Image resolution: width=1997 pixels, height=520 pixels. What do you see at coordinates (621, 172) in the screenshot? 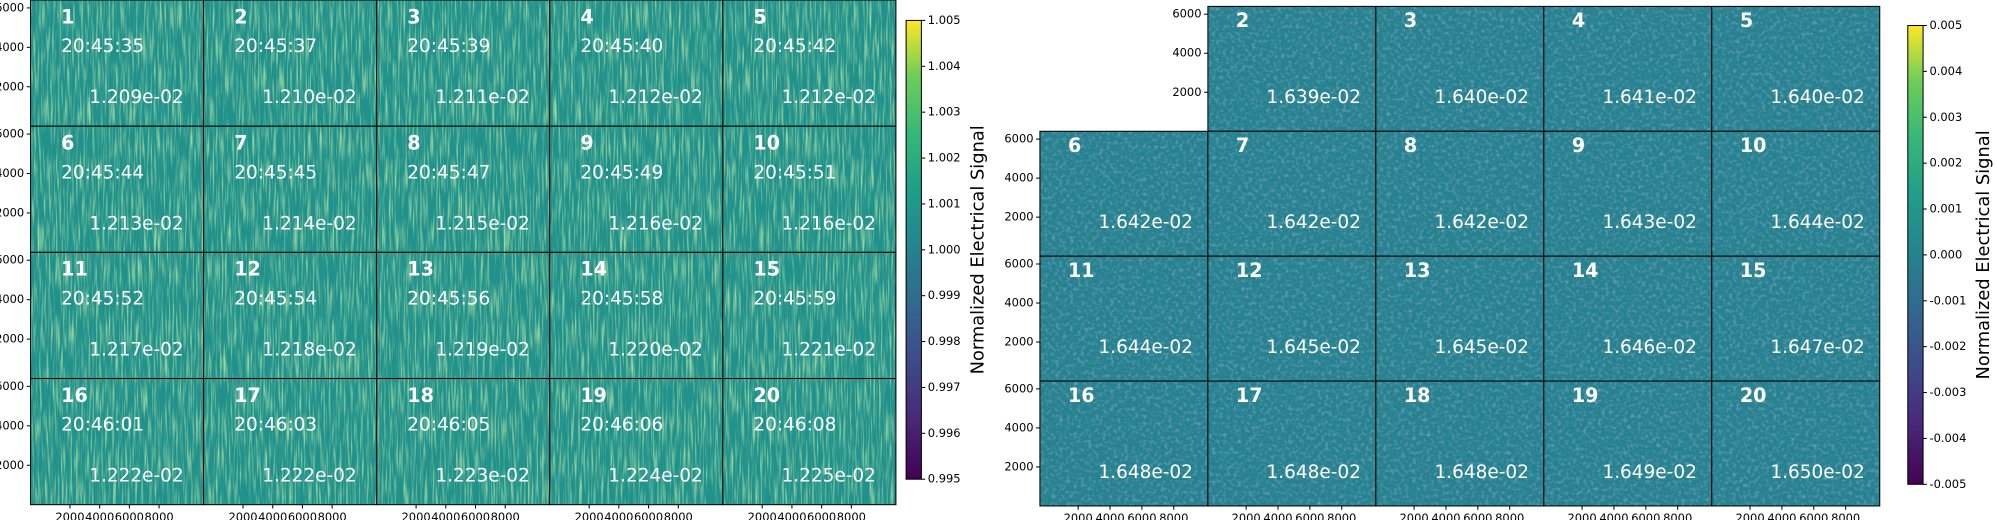
I see `panel-time: 20:45:49` at bounding box center [621, 172].